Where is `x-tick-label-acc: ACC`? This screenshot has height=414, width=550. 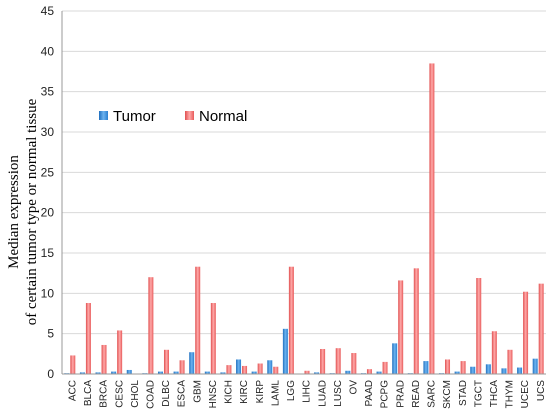 x-tick-label-acc: ACC is located at coordinates (72, 390).